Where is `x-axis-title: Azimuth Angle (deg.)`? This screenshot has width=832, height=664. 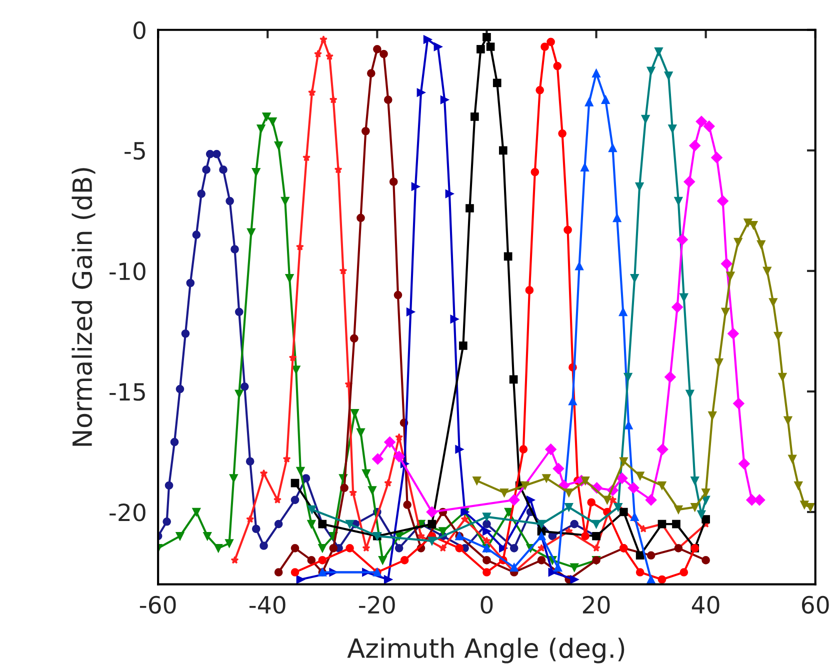
x-axis-title: Azimuth Angle (deg.) is located at coordinates (485, 651).